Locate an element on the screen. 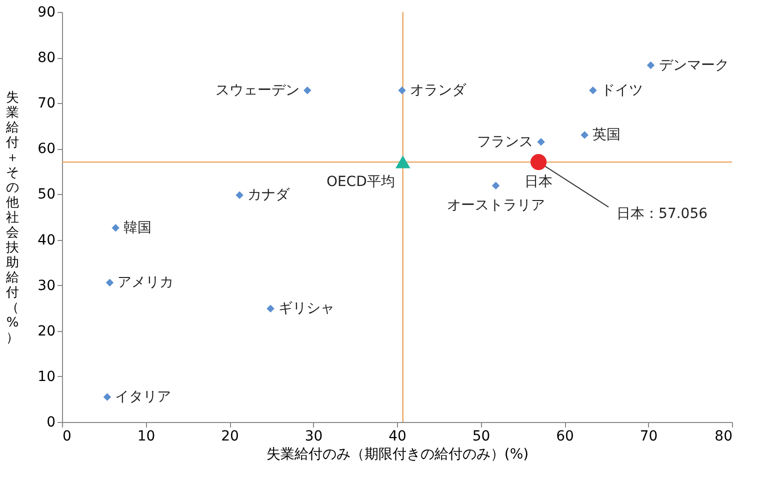 Image resolution: width=776 pixels, height=500 pixels. y-tick-label: 10 is located at coordinates (47, 376).